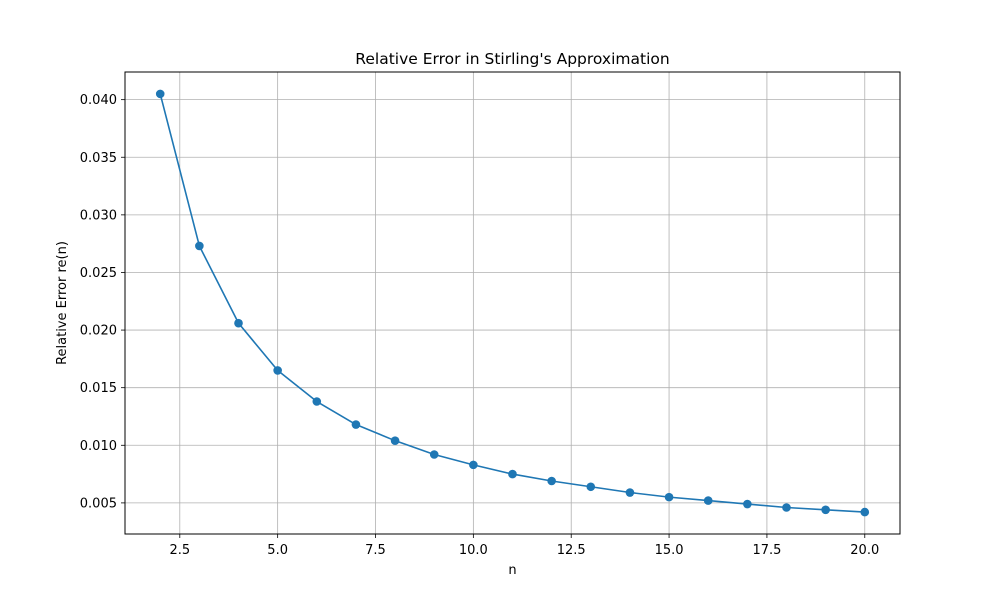 The image size is (1000, 600). Describe the element at coordinates (98, 331) in the screenshot. I see `y-tick-label: 0.020` at that location.